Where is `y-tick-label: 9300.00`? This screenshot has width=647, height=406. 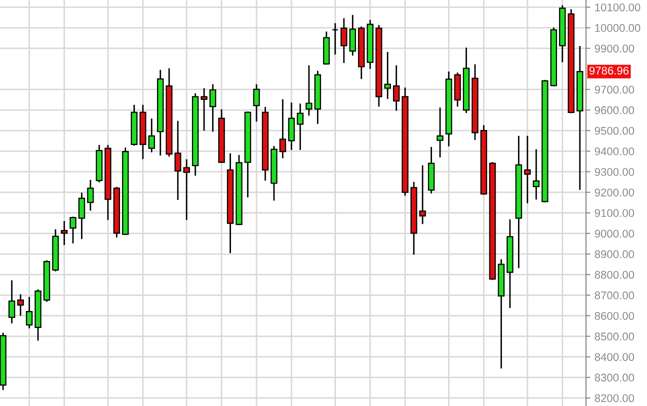 y-tick-label: 9300.00 is located at coordinates (614, 172).